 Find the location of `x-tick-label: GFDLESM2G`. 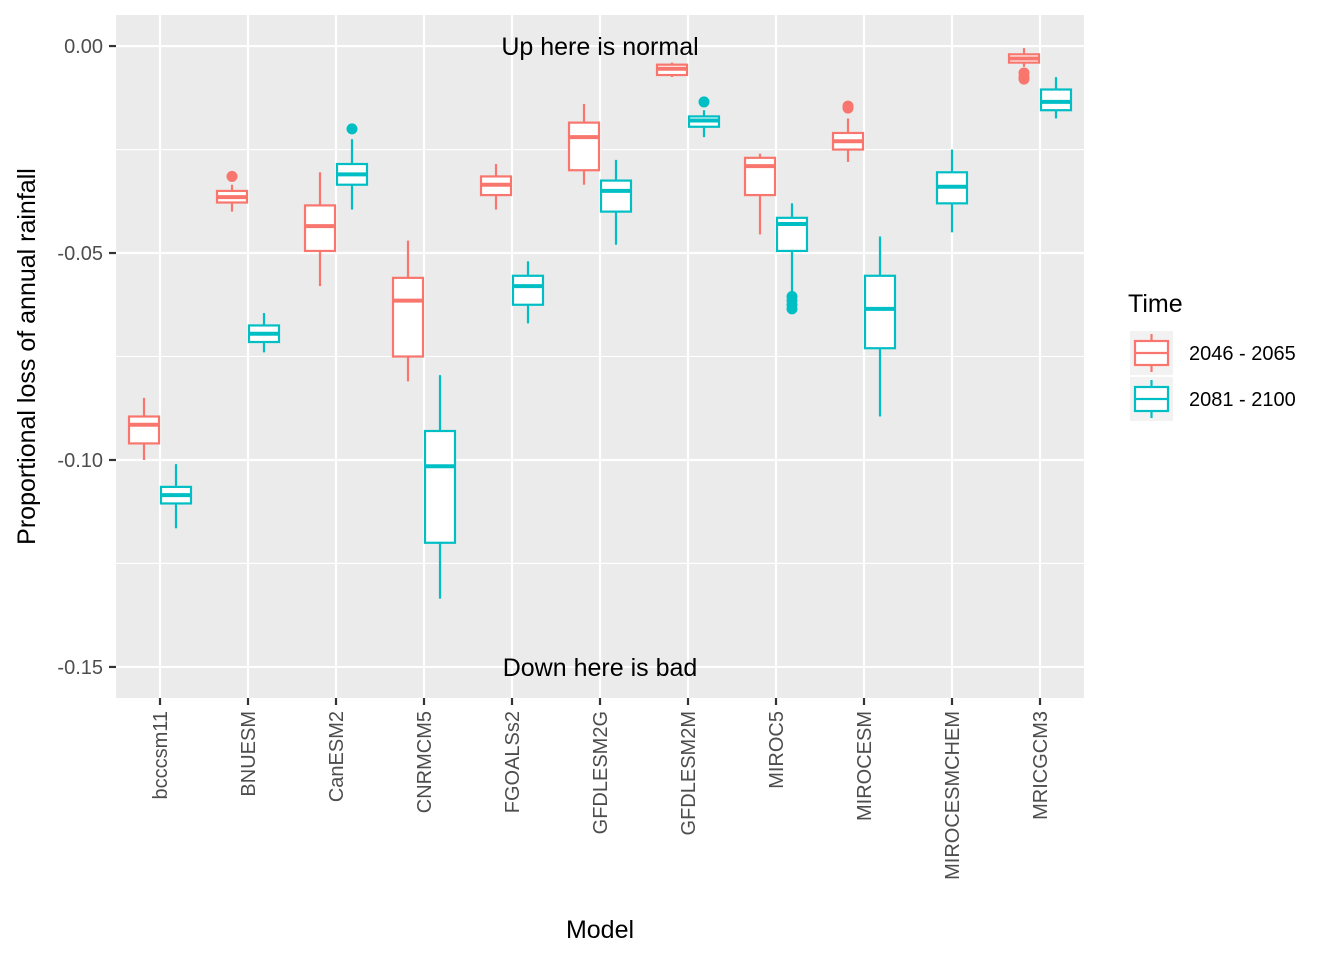

x-tick-label: GFDLESM2G is located at coordinates (601, 772).